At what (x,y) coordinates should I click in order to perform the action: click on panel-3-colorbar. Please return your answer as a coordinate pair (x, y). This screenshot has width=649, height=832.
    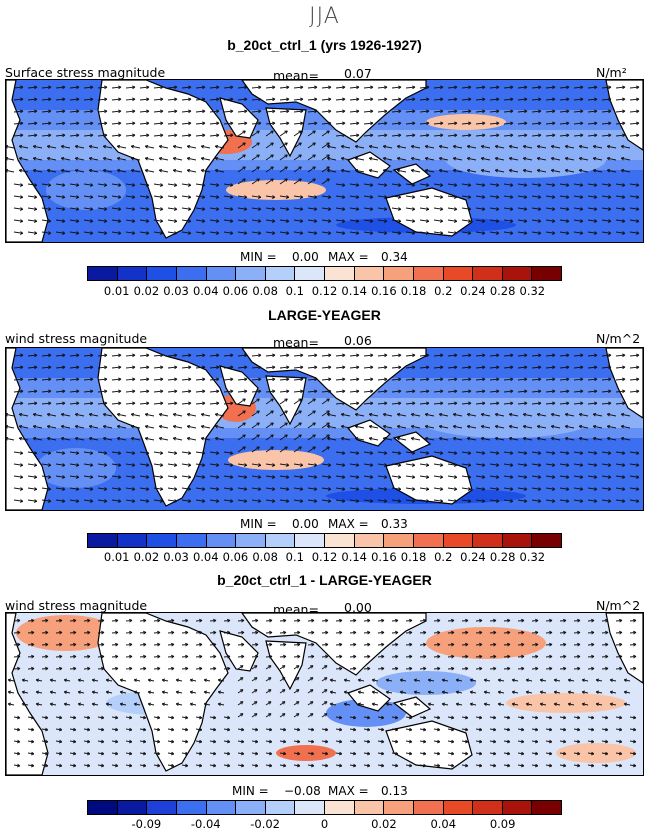
    Looking at the image, I should click on (324, 807).